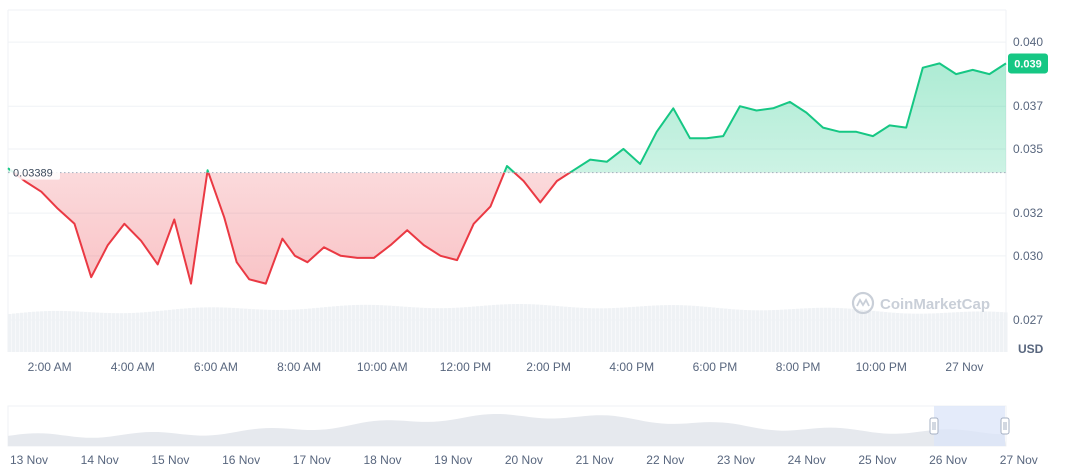 This screenshot has height=475, width=1072. Describe the element at coordinates (969, 426) in the screenshot. I see `navigator-selection-window` at that location.